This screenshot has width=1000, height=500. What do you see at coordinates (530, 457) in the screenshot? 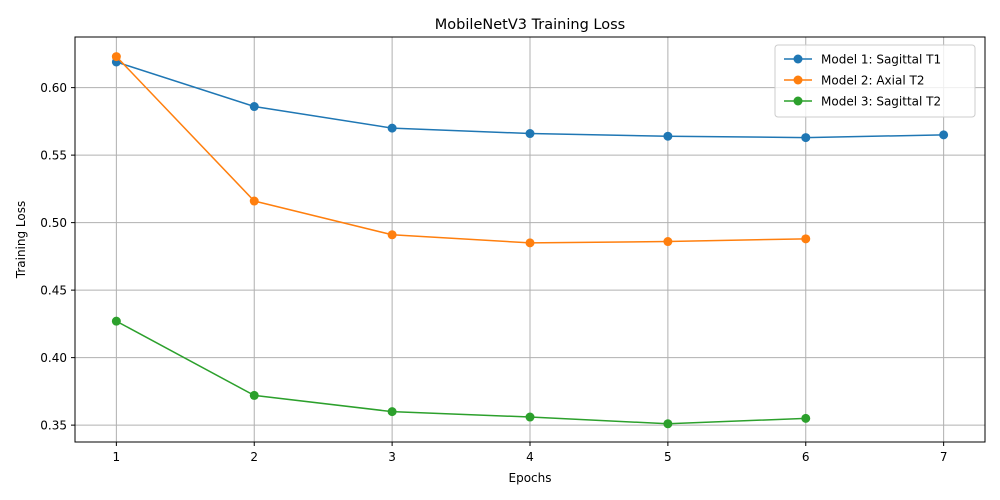
I see `x-tick-label: 4` at bounding box center [530, 457].